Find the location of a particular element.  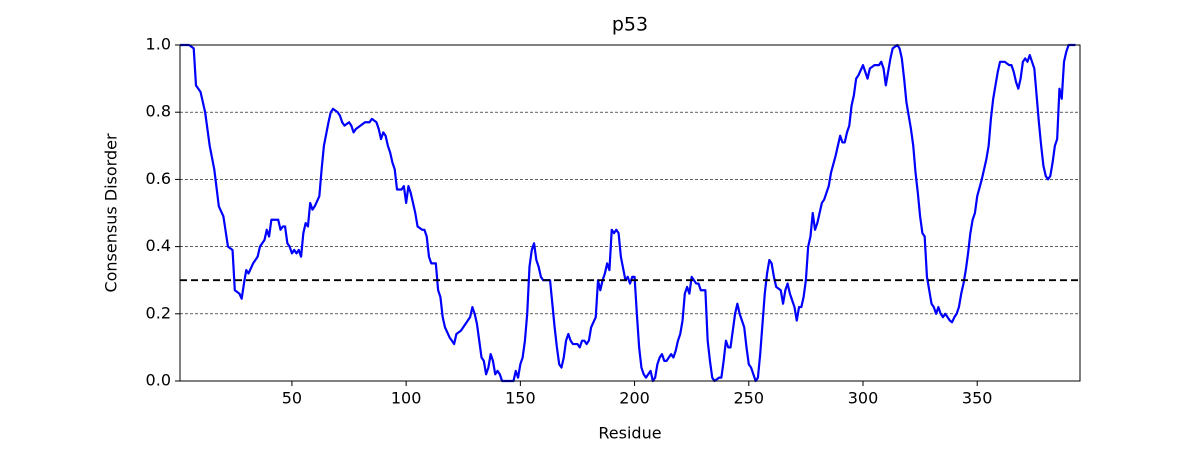

x-tick-label: 350 is located at coordinates (977, 398).